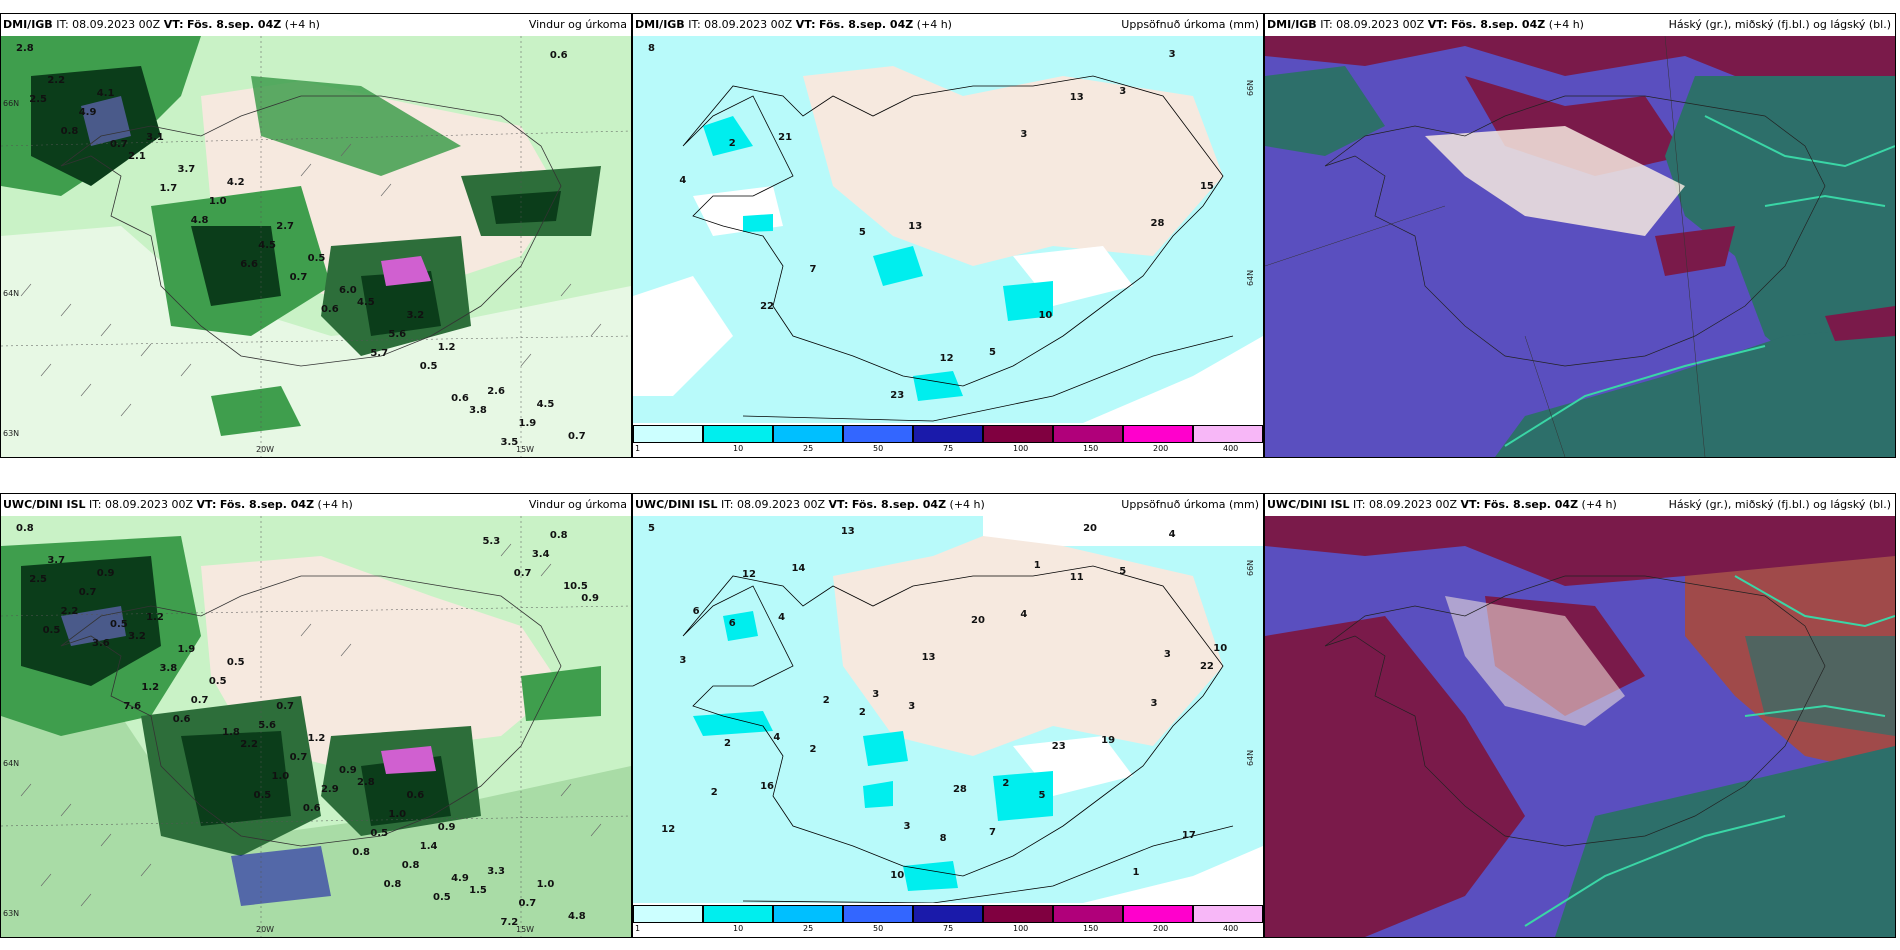 The height and width of the screenshot is (950, 1900). I want to click on colorbar-label: 400, so click(1231, 448).